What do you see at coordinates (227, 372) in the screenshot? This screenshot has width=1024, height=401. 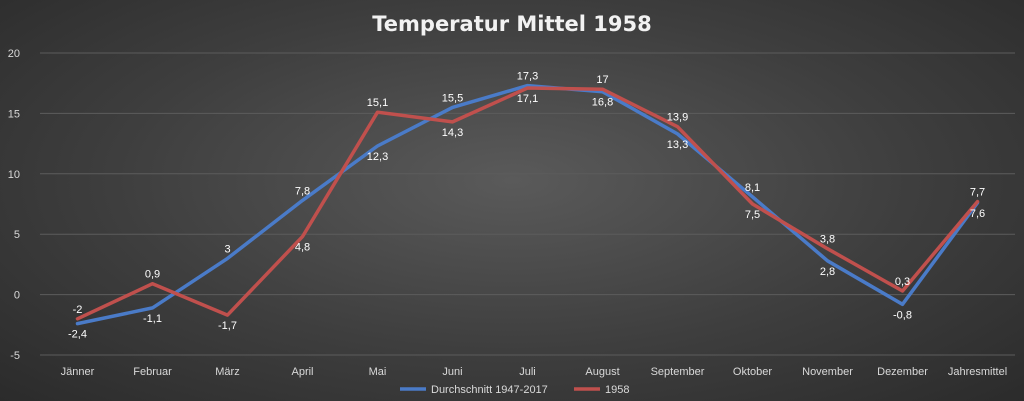 I see `x-tick-label: März` at bounding box center [227, 372].